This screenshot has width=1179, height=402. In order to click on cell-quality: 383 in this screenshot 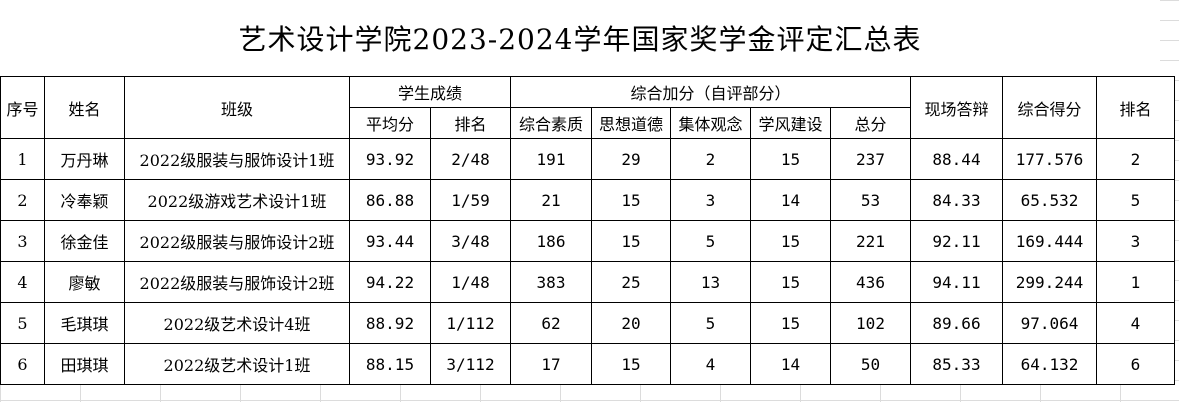, I will do `click(551, 282)`.